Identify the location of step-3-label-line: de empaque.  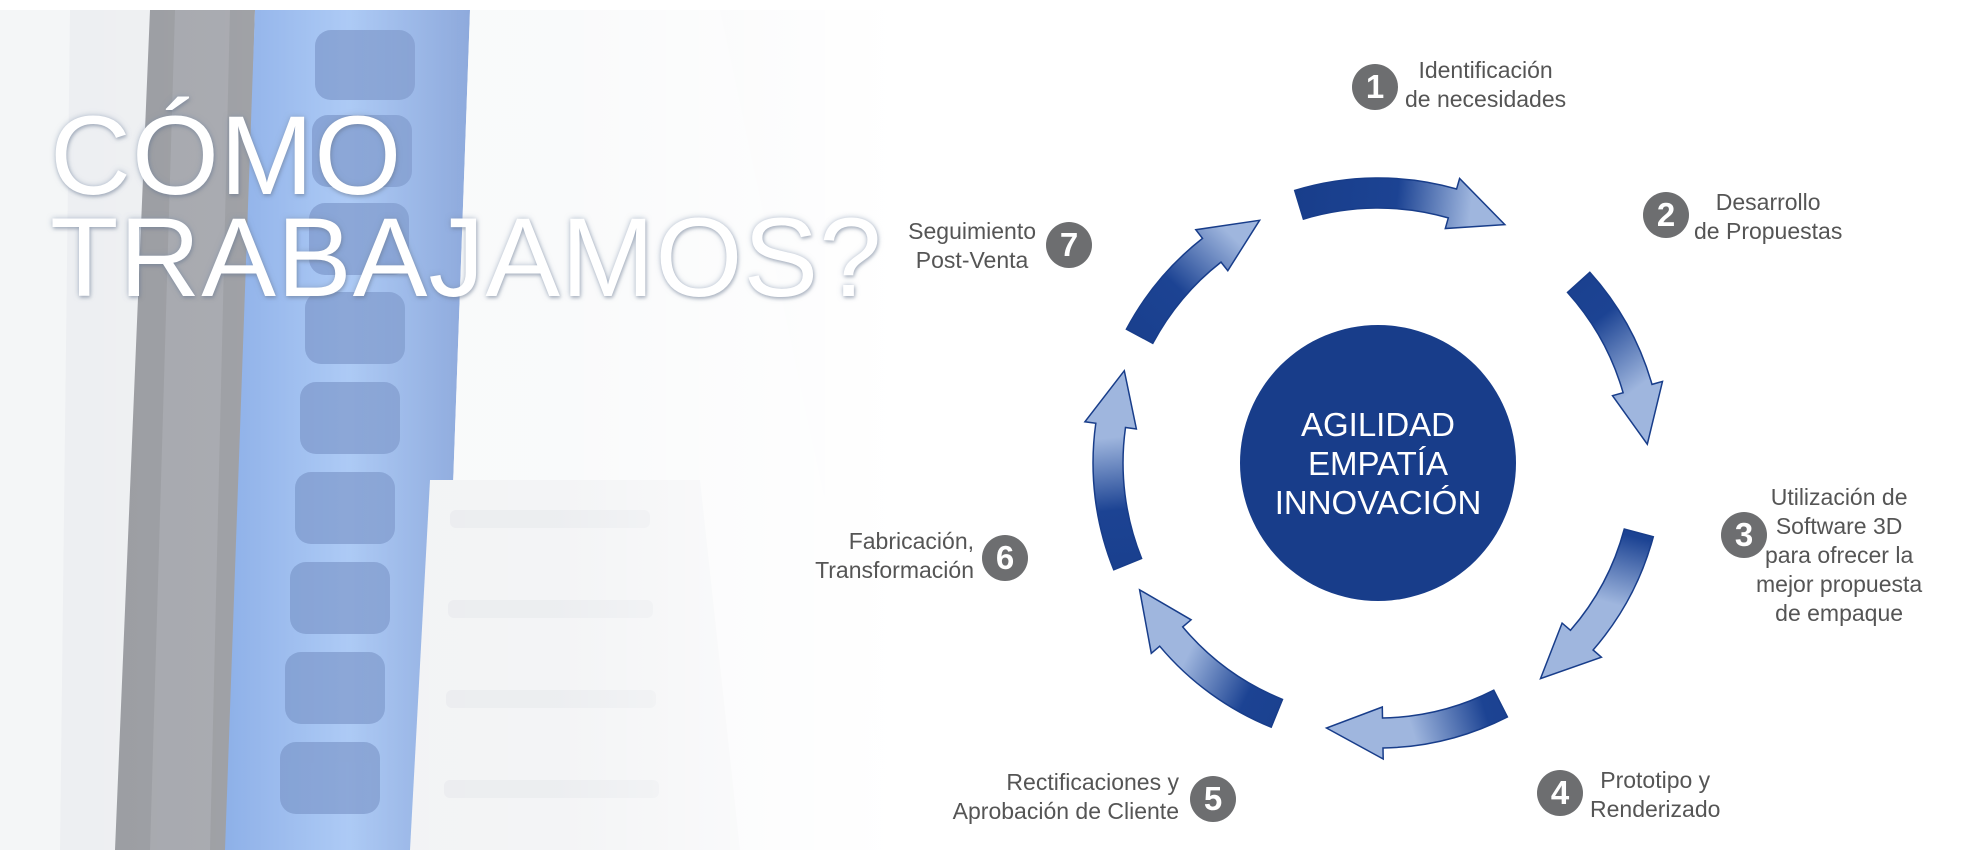
(1839, 613).